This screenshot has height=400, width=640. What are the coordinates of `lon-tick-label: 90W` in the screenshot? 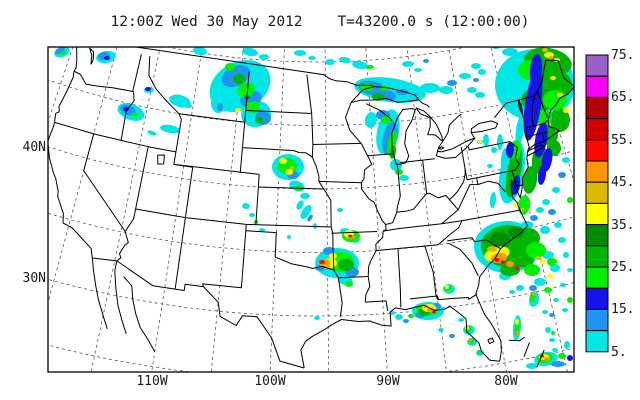 It's located at (388, 381).